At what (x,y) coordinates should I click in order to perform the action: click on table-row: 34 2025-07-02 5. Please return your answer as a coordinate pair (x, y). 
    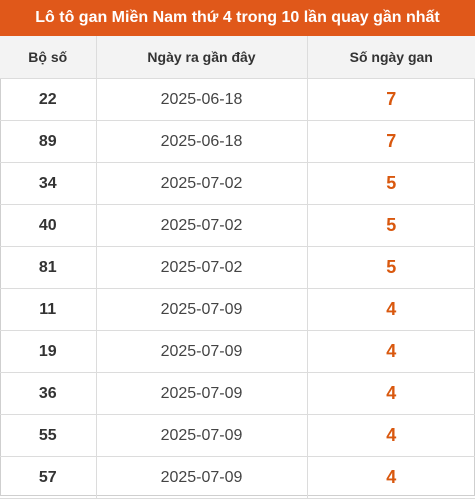
    Looking at the image, I should click on (237, 183).